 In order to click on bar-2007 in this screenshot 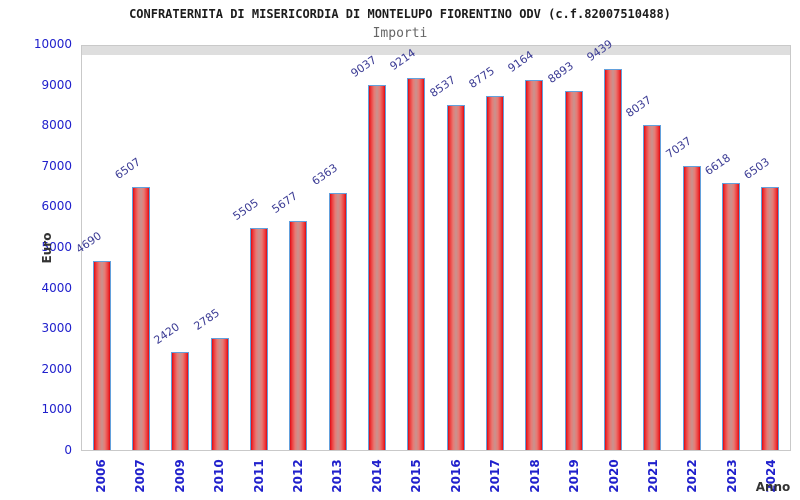, I will do `click(140, 318)`.